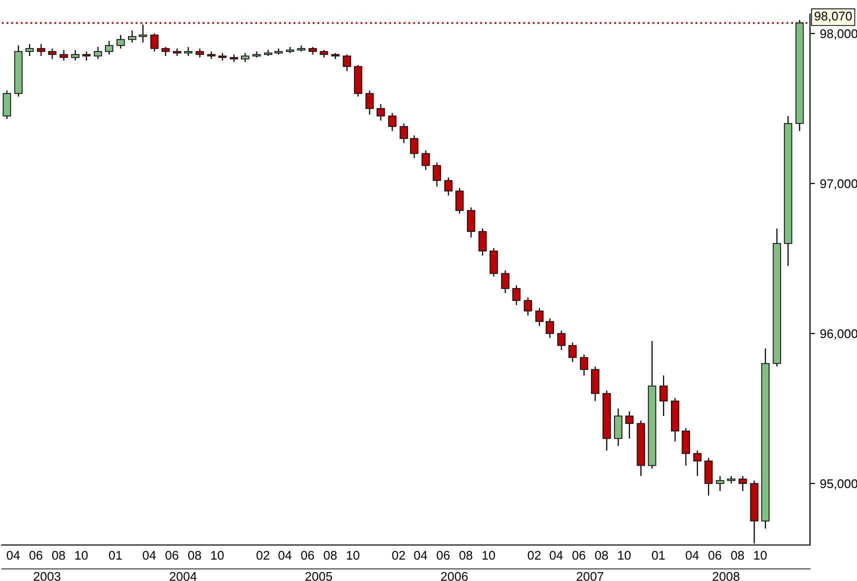 The width and height of the screenshot is (857, 581). What do you see at coordinates (838, 334) in the screenshot?
I see `y-tick-label: 96,000` at bounding box center [838, 334].